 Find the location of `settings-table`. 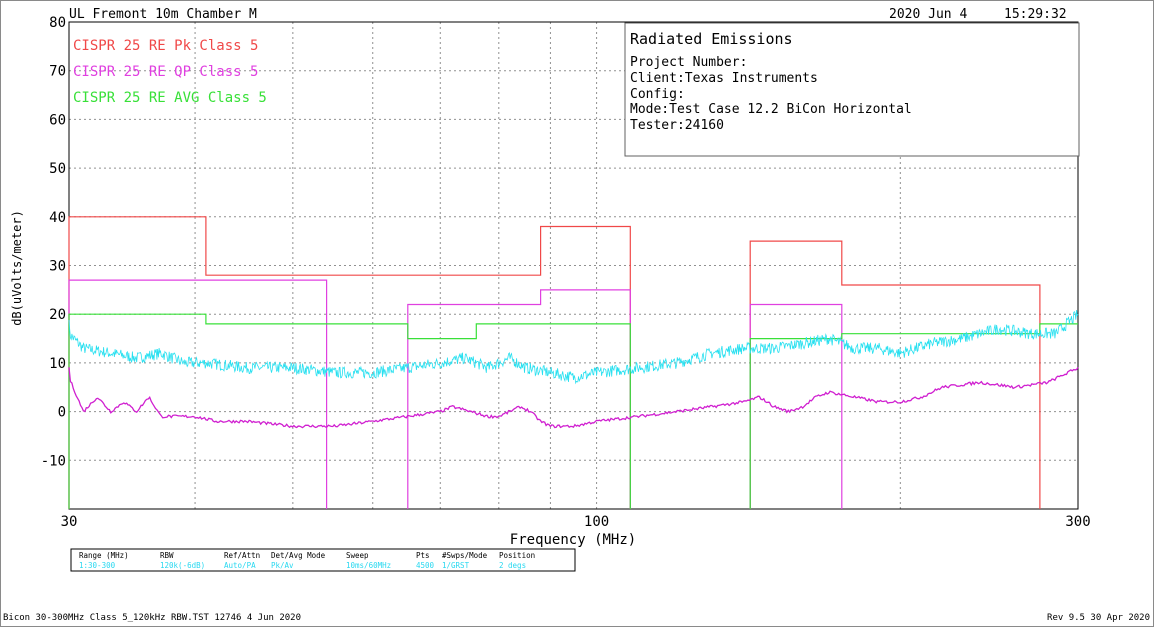

settings-table is located at coordinates (323, 560).